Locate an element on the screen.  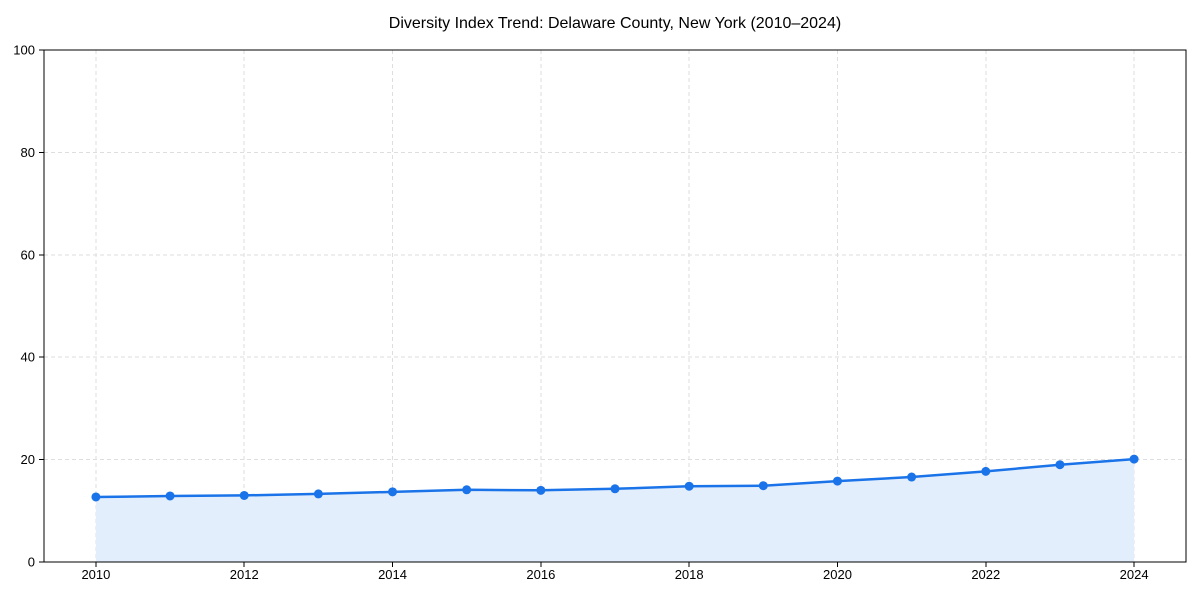
x-tick-label: 2020 is located at coordinates (837, 574).